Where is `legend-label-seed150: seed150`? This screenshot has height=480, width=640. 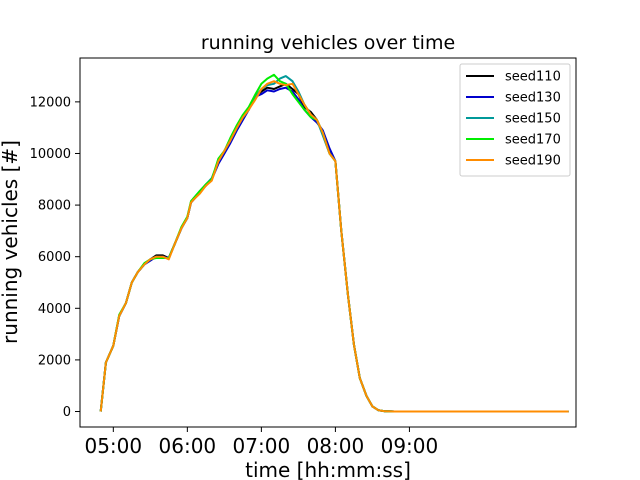 legend-label-seed150: seed150 is located at coordinates (533, 119).